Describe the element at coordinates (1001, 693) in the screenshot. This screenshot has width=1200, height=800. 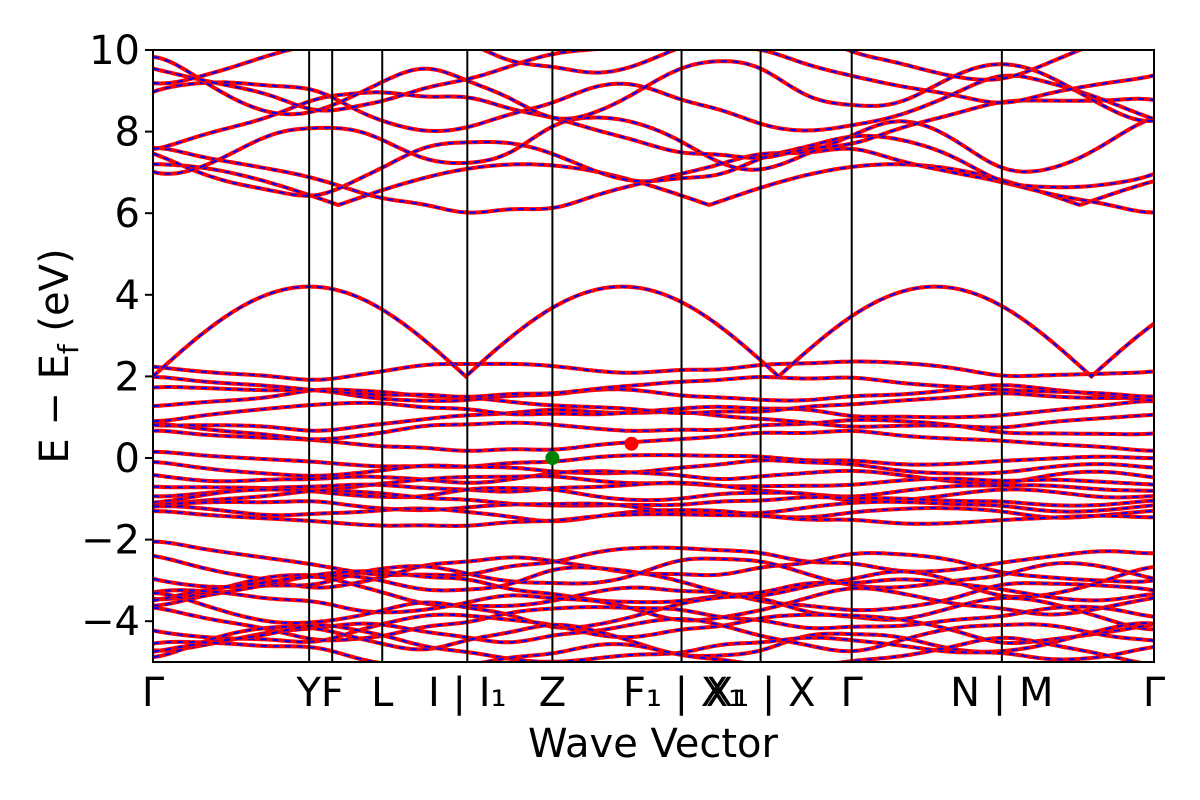
I see `x-tick-label: N | M` at that location.